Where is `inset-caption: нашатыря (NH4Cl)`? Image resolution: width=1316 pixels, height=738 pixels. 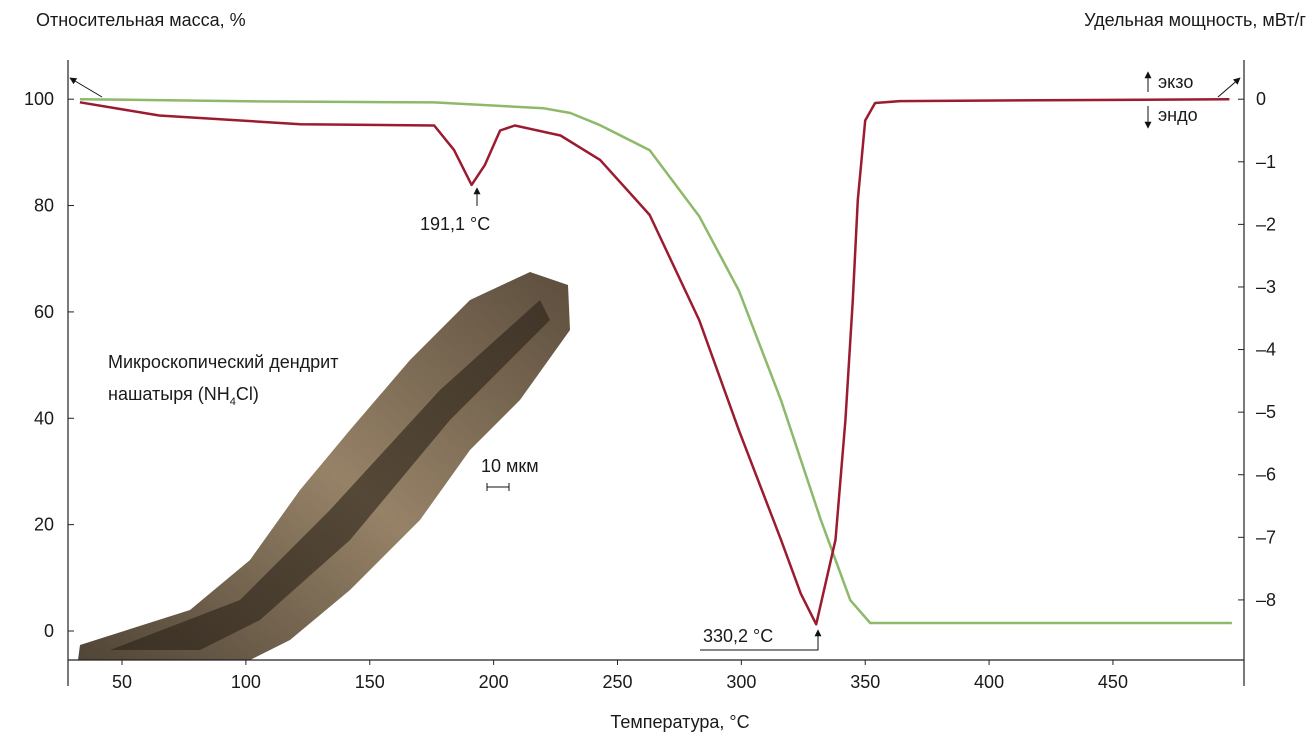 inset-caption: нашатыря (NH4Cl) is located at coordinates (183, 396).